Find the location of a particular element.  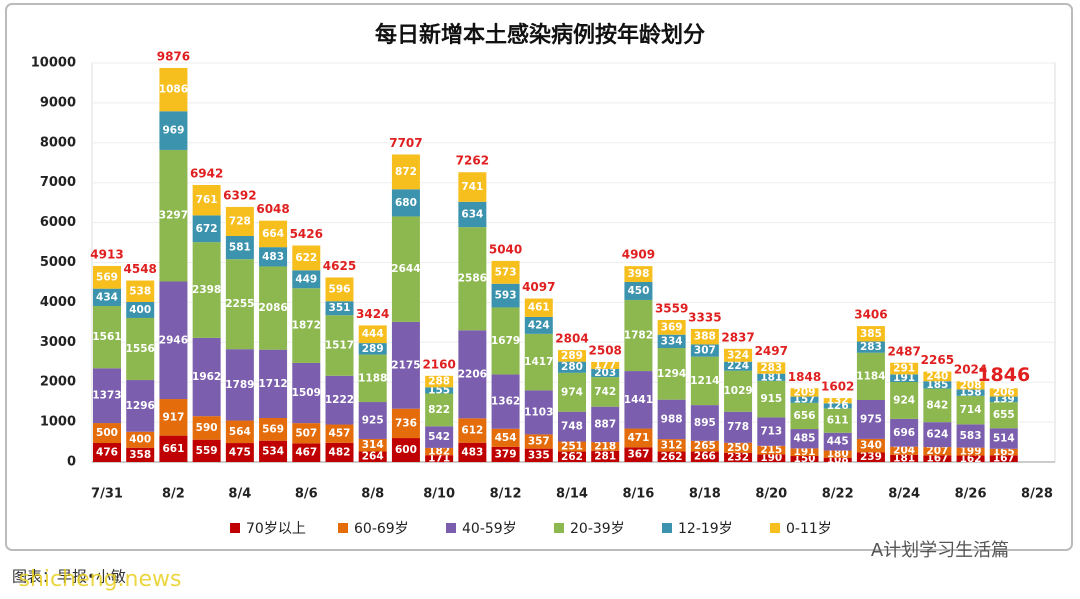

segment-label: 975 is located at coordinates (871, 419).